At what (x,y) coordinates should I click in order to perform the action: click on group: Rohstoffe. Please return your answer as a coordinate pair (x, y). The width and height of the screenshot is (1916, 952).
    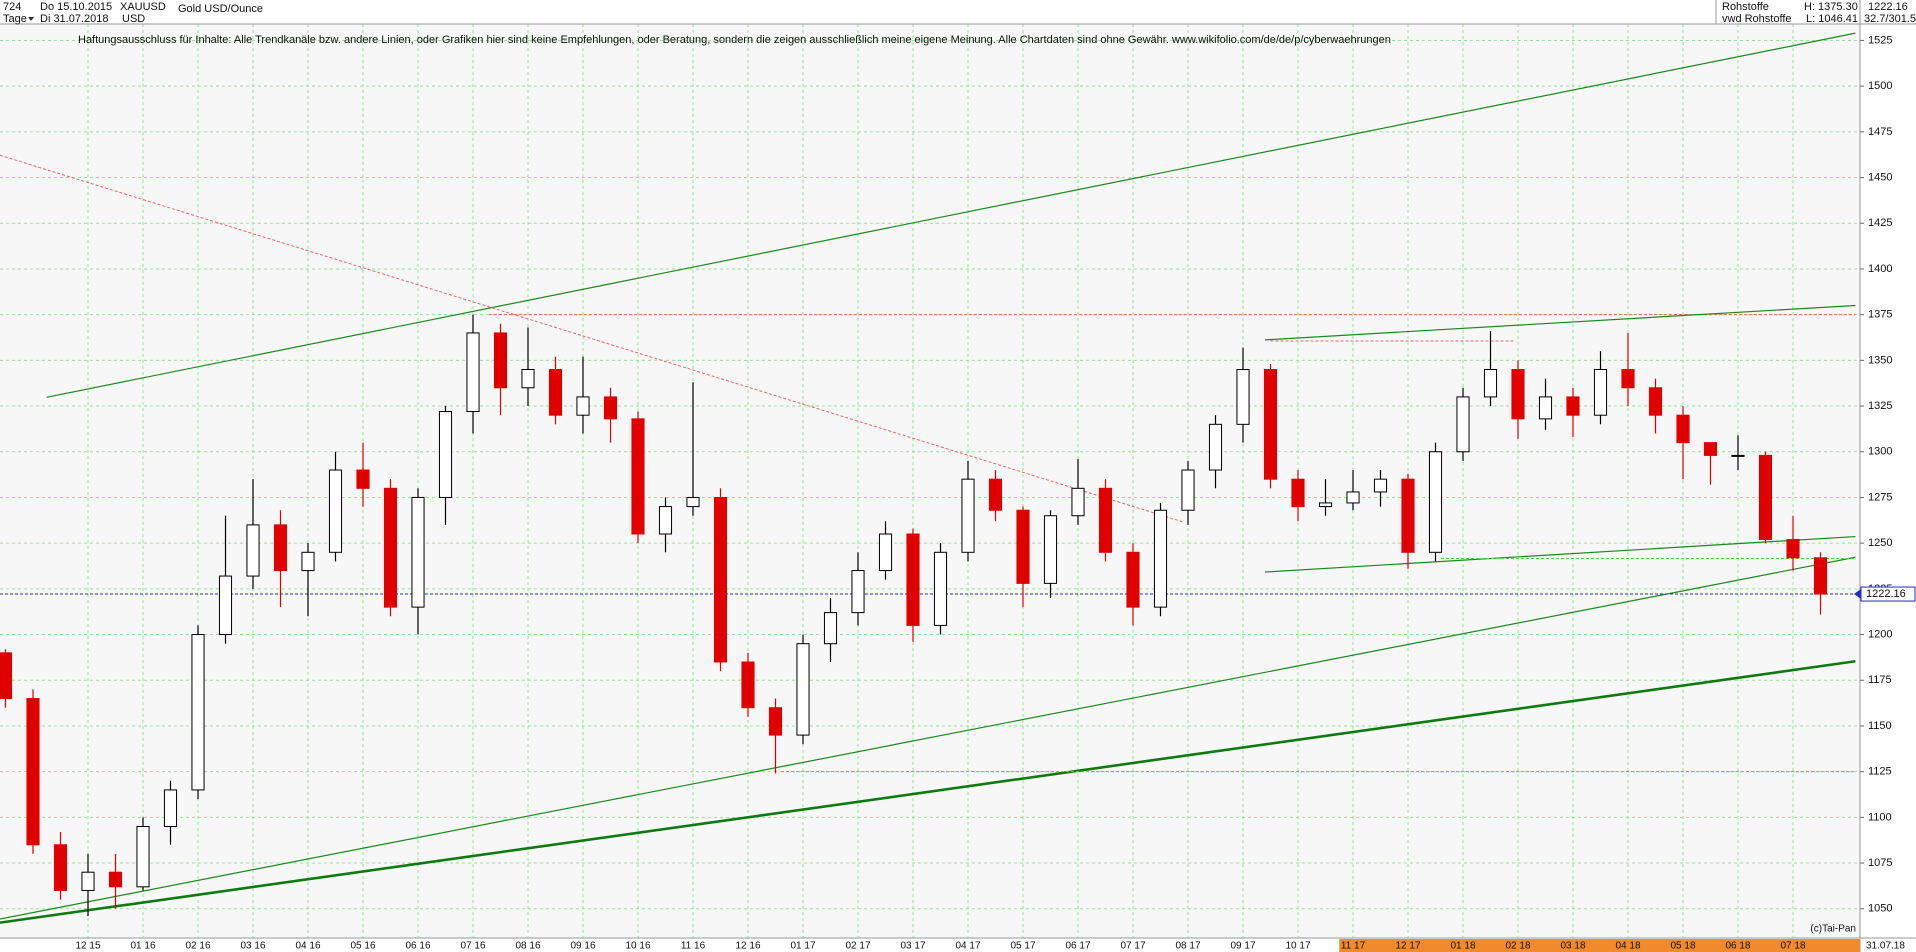
    Looking at the image, I should click on (1745, 7).